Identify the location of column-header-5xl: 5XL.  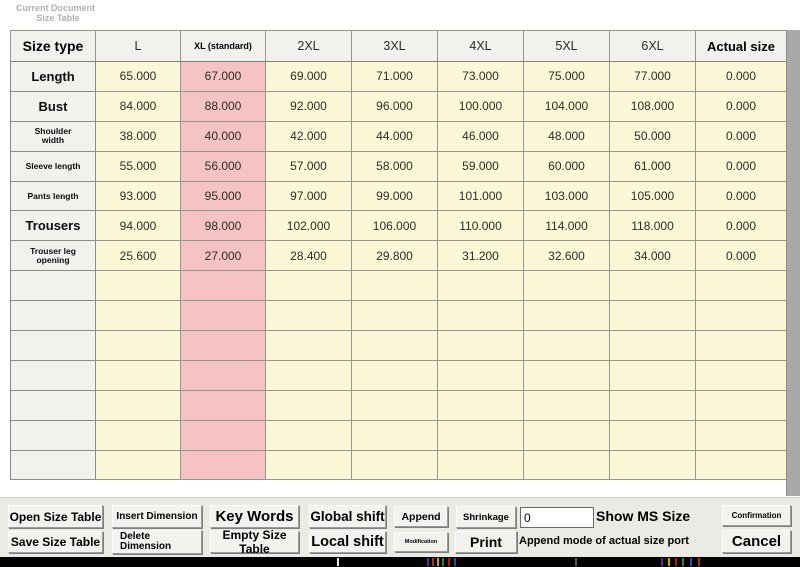
(566, 46).